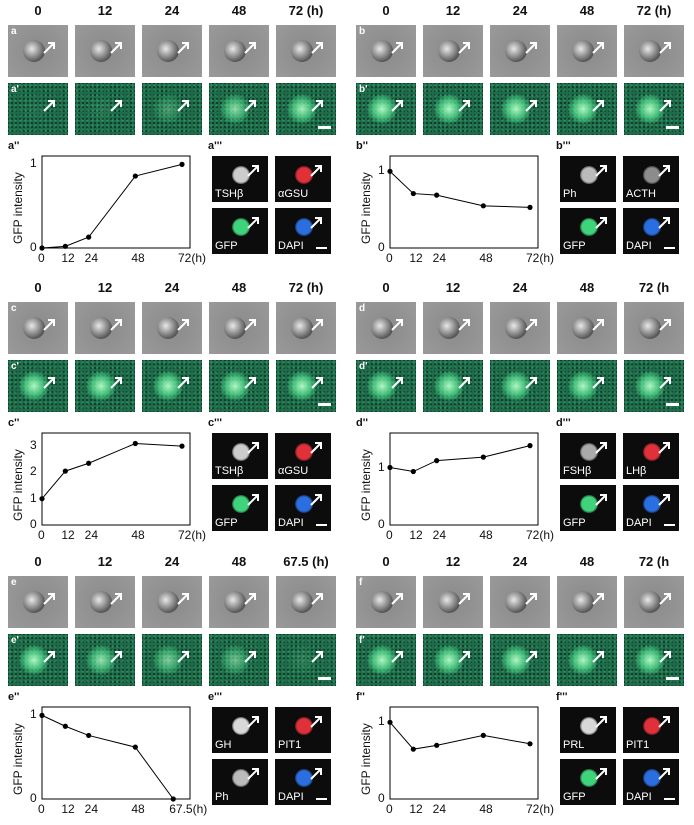 This screenshot has height=825, width=694. Describe the element at coordinates (33, 445) in the screenshot. I see `y-tick-label: 3` at that location.